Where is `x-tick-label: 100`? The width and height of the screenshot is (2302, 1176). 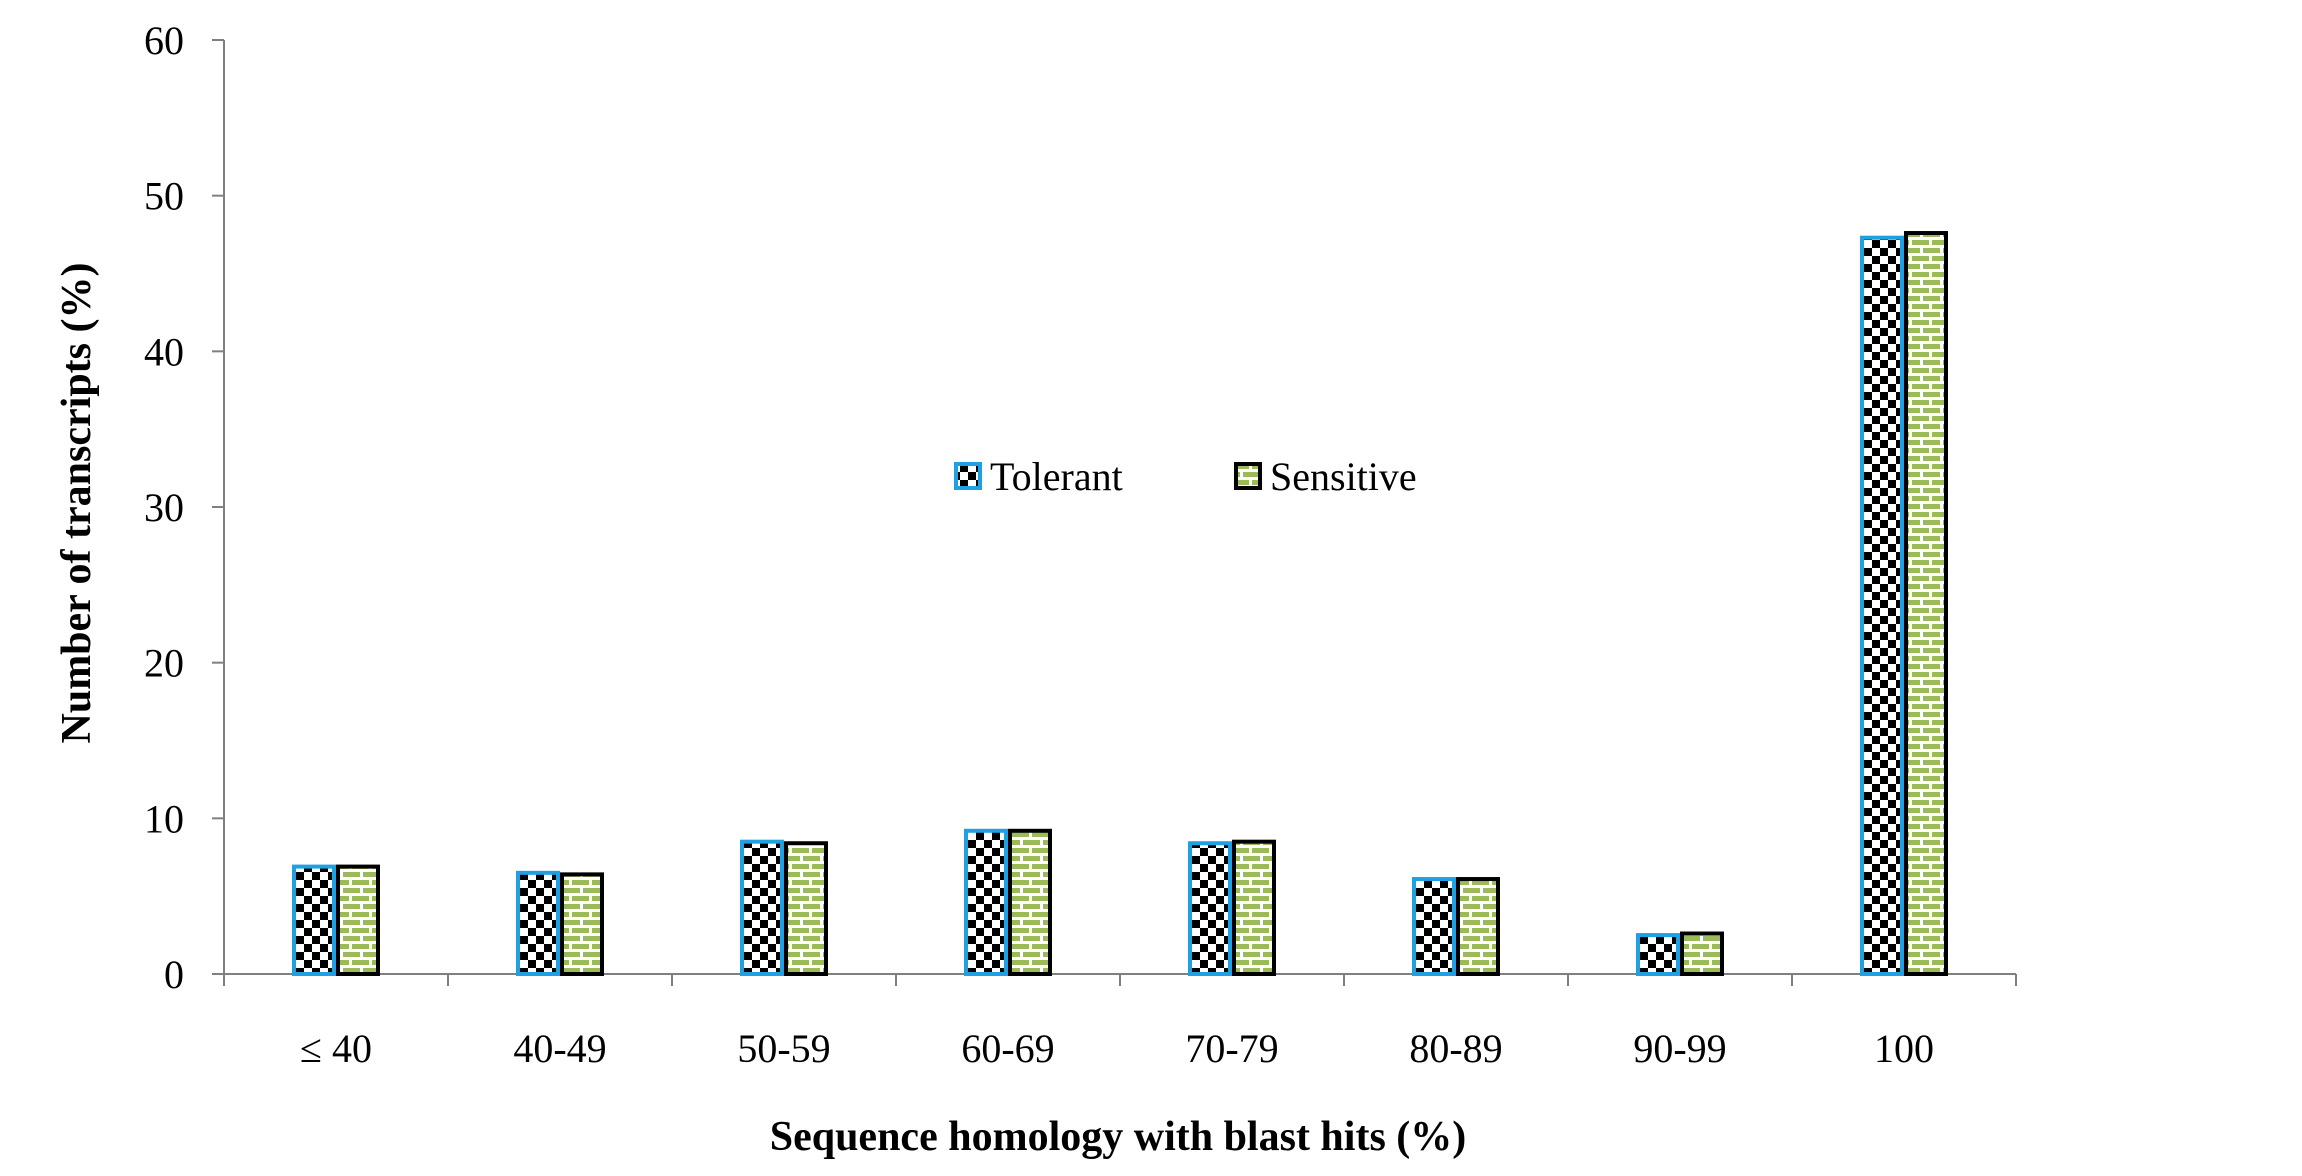 x-tick-label: 100 is located at coordinates (1904, 1048).